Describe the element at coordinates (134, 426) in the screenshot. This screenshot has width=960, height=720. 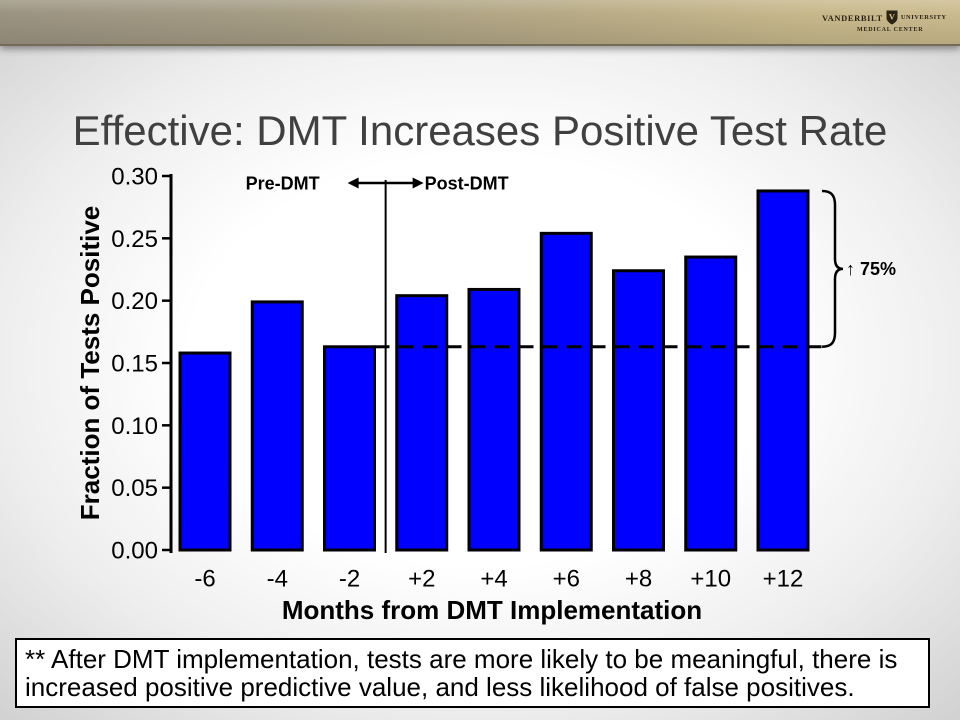
I see `y-tick-label: 0.10` at that location.